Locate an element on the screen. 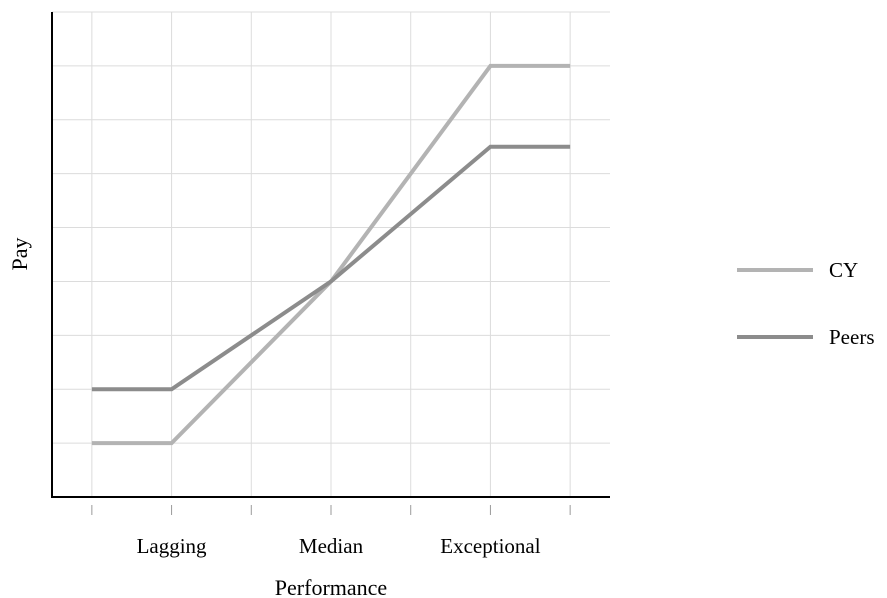  x-axis-title: Performance is located at coordinates (331, 586).